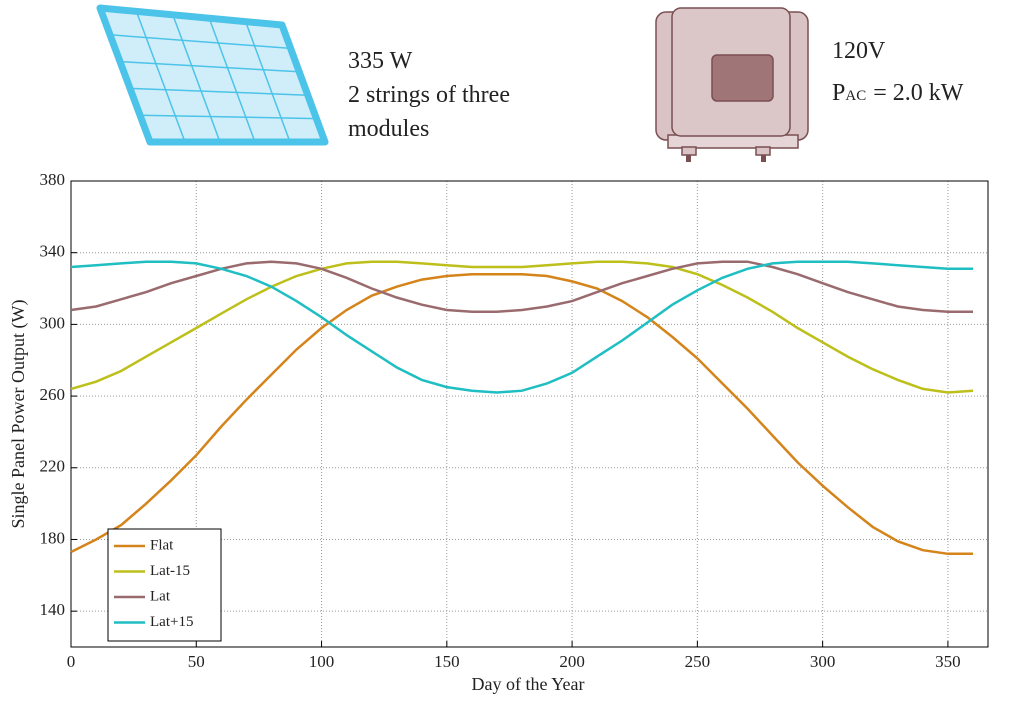  What do you see at coordinates (53, 537) in the screenshot?
I see `y-tick-label: 180` at bounding box center [53, 537].